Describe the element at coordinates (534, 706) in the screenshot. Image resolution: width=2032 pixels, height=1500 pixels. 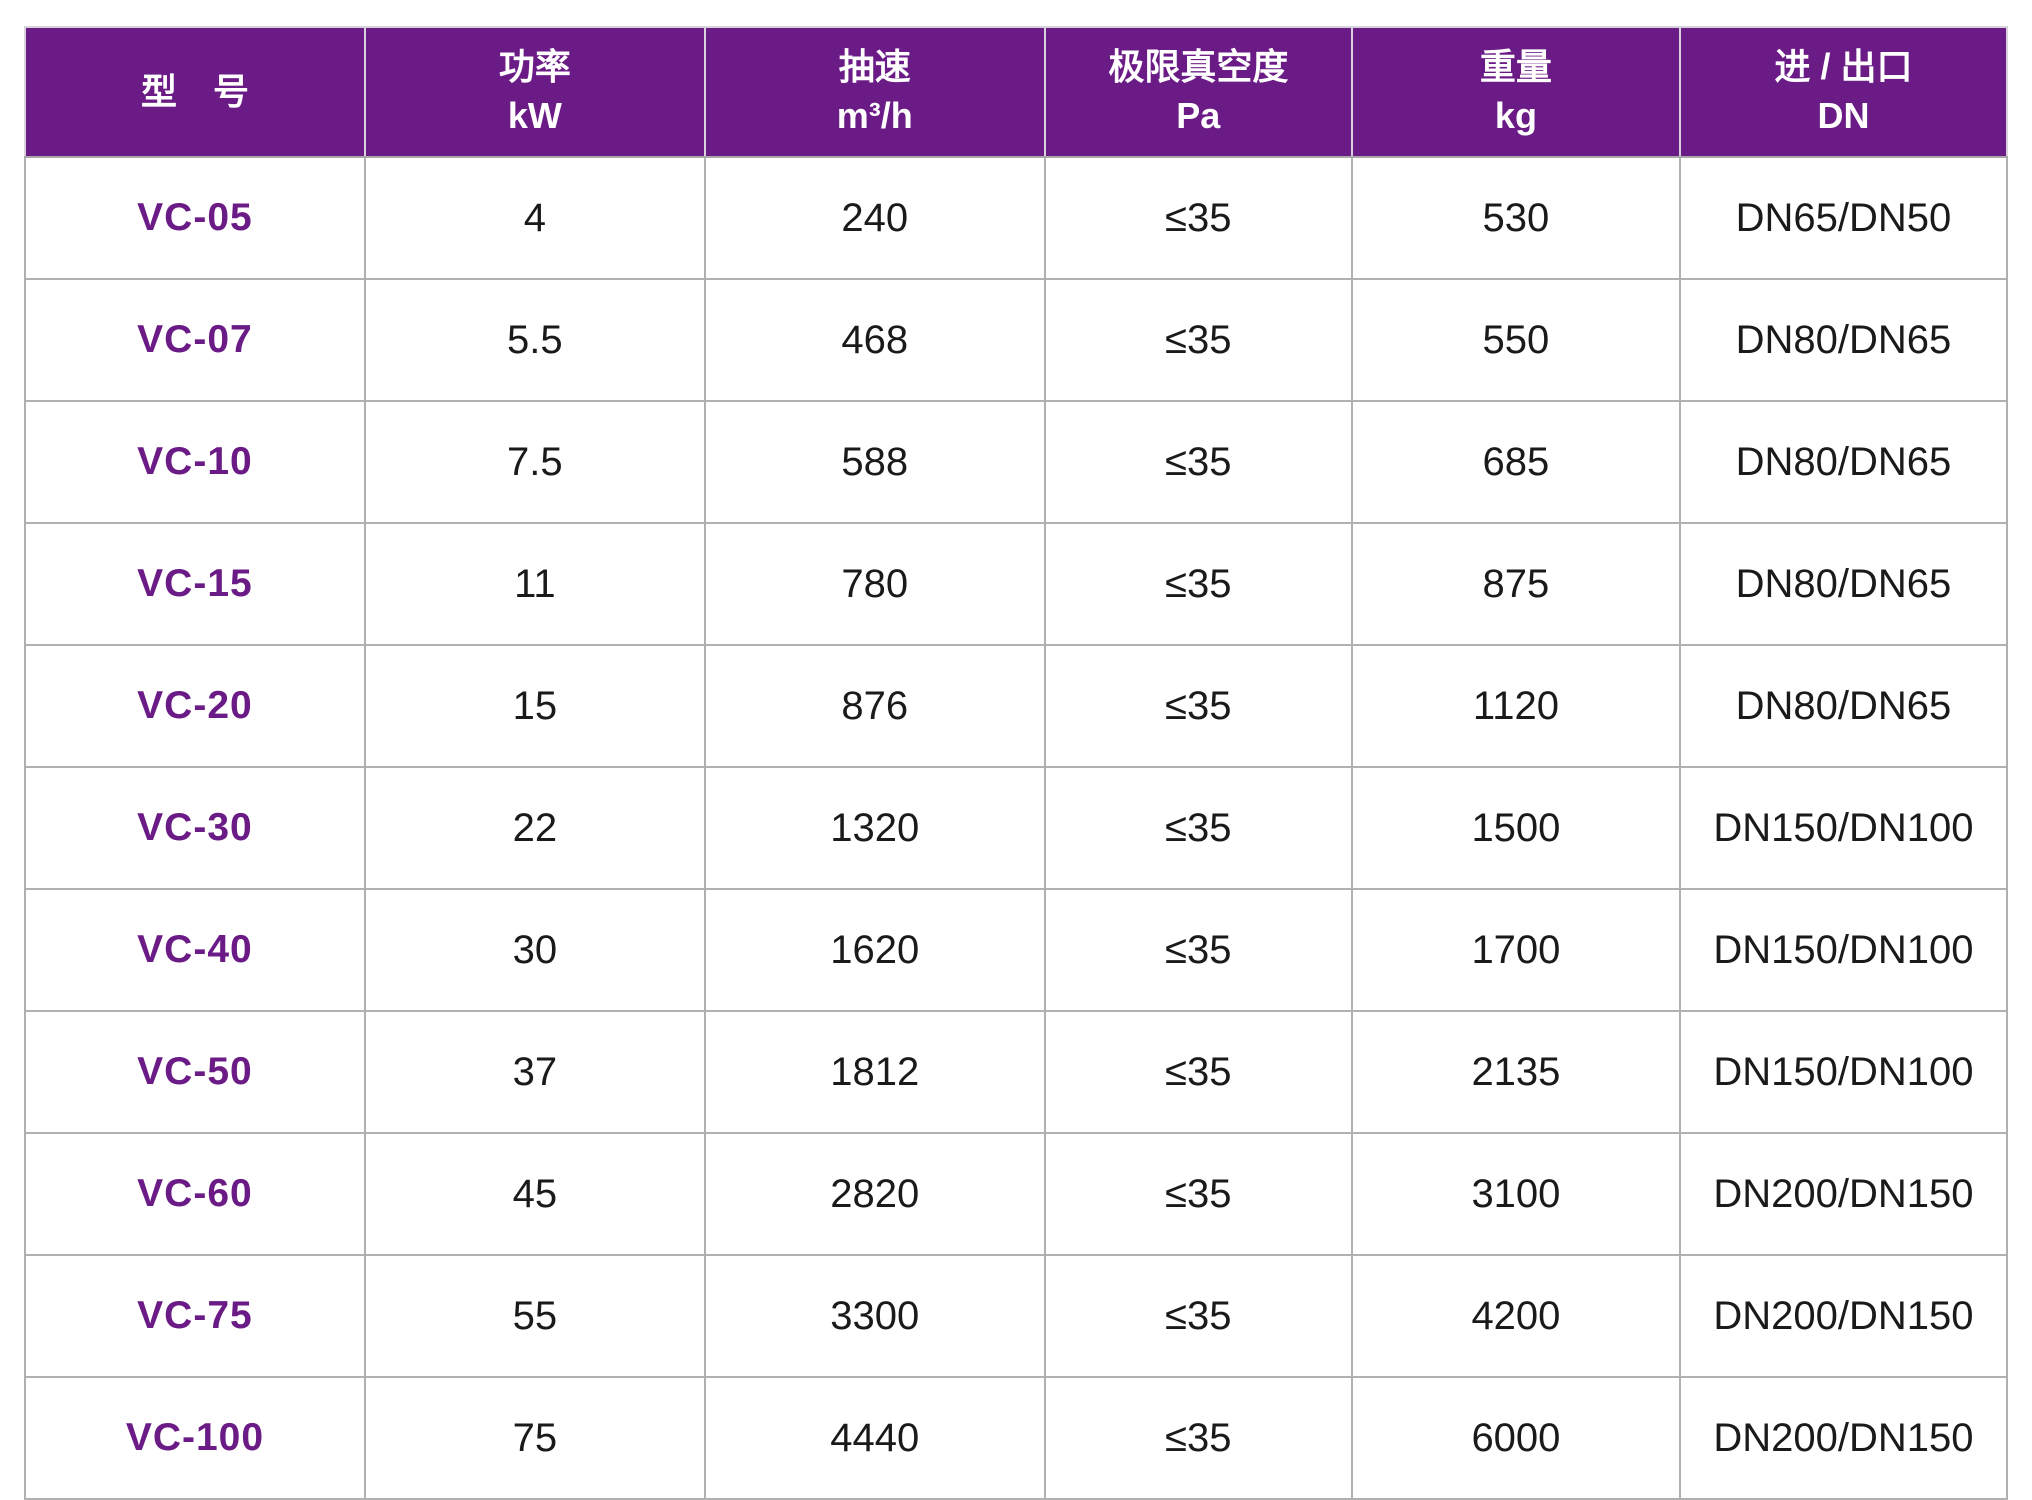
I see `power-cell: 15` at that location.